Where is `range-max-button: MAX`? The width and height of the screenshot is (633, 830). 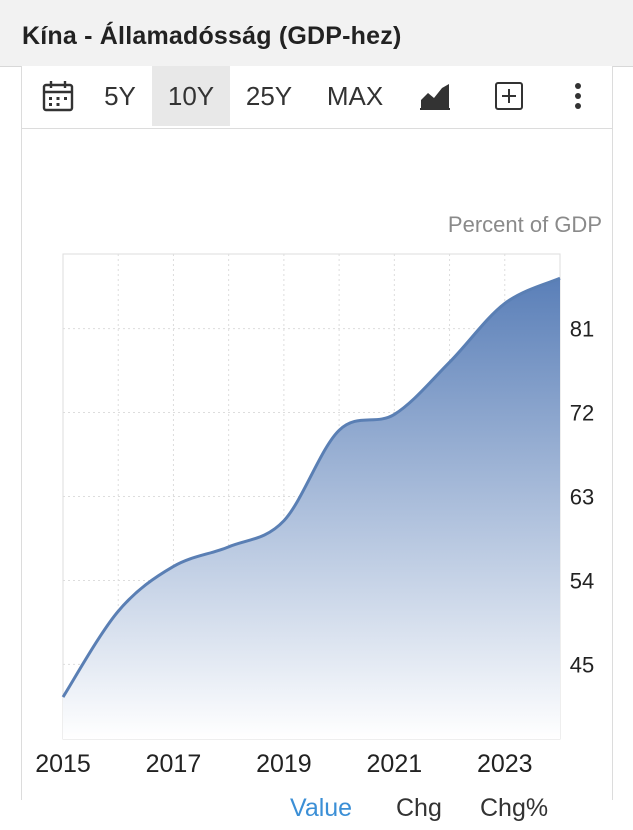 range-max-button: MAX is located at coordinates (355, 96).